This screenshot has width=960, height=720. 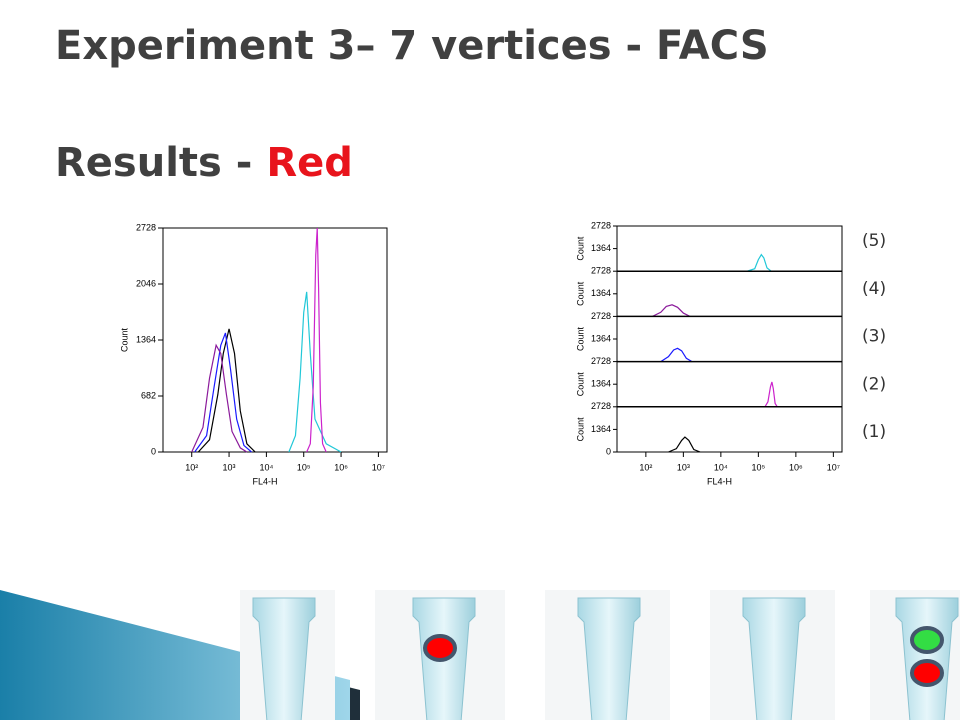 I want to click on subtitle-text: Results -, so click(x=160, y=163).